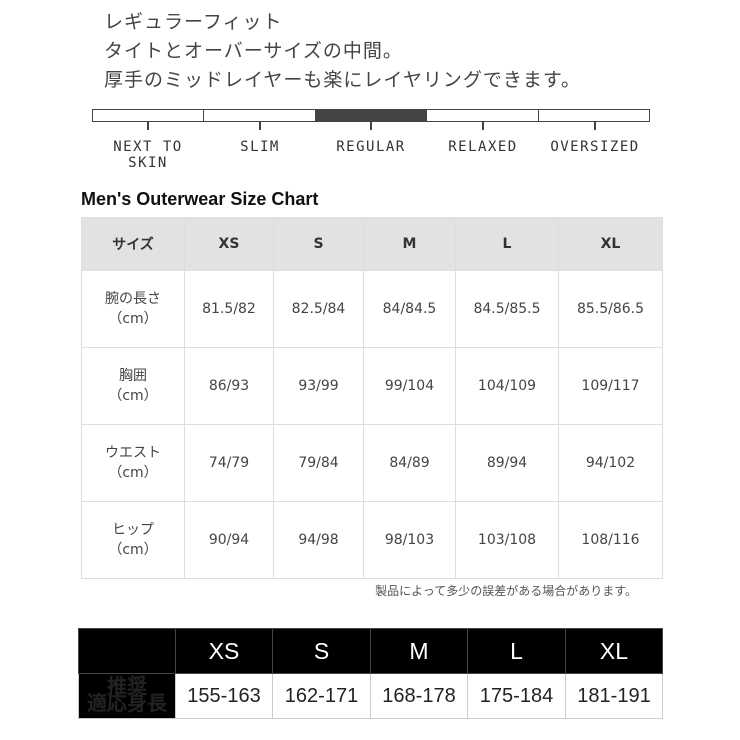 This screenshot has width=740, height=740. Describe the element at coordinates (506, 591) in the screenshot. I see `disclaimer-note: 製品によって多少の誤差がある場合があります。` at that location.